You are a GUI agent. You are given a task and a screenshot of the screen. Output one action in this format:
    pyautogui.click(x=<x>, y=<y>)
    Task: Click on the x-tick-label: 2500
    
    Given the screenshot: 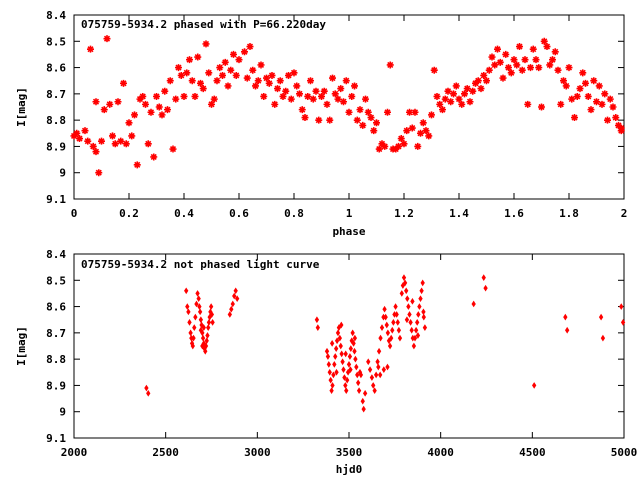 What is the action you would take?
    pyautogui.click(x=165, y=452)
    